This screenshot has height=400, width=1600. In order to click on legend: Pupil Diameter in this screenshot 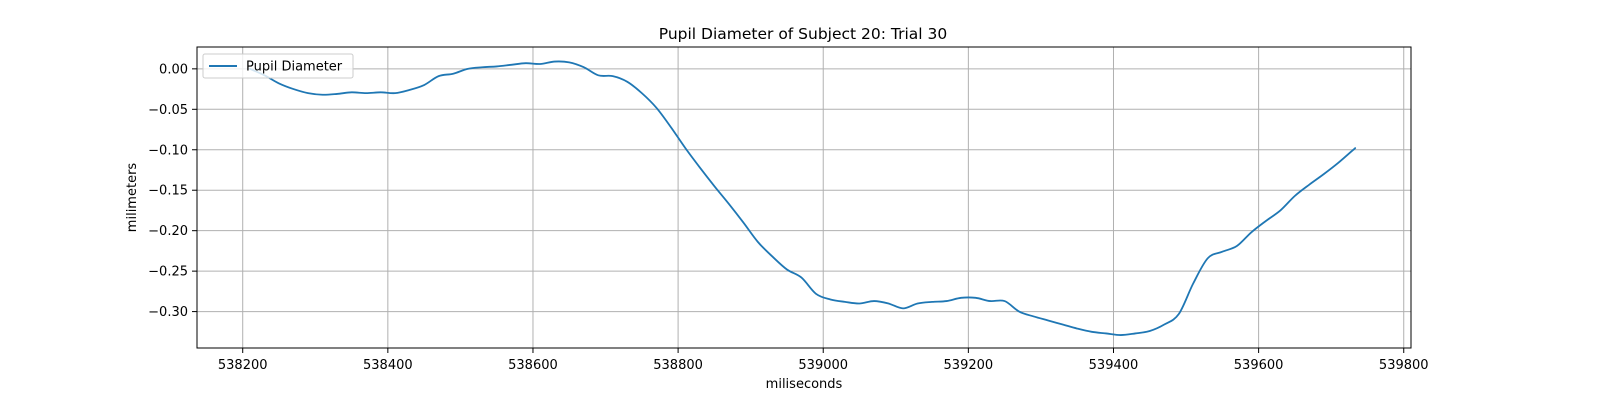, I will do `click(278, 66)`.